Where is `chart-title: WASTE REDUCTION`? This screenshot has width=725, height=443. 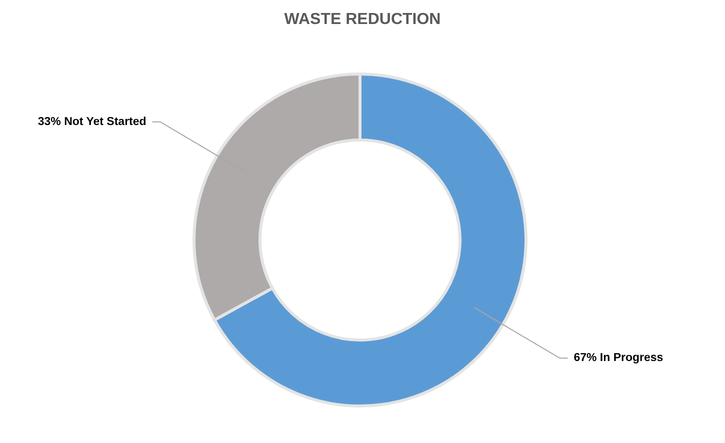
chart-title: WASTE REDUCTION is located at coordinates (362, 19).